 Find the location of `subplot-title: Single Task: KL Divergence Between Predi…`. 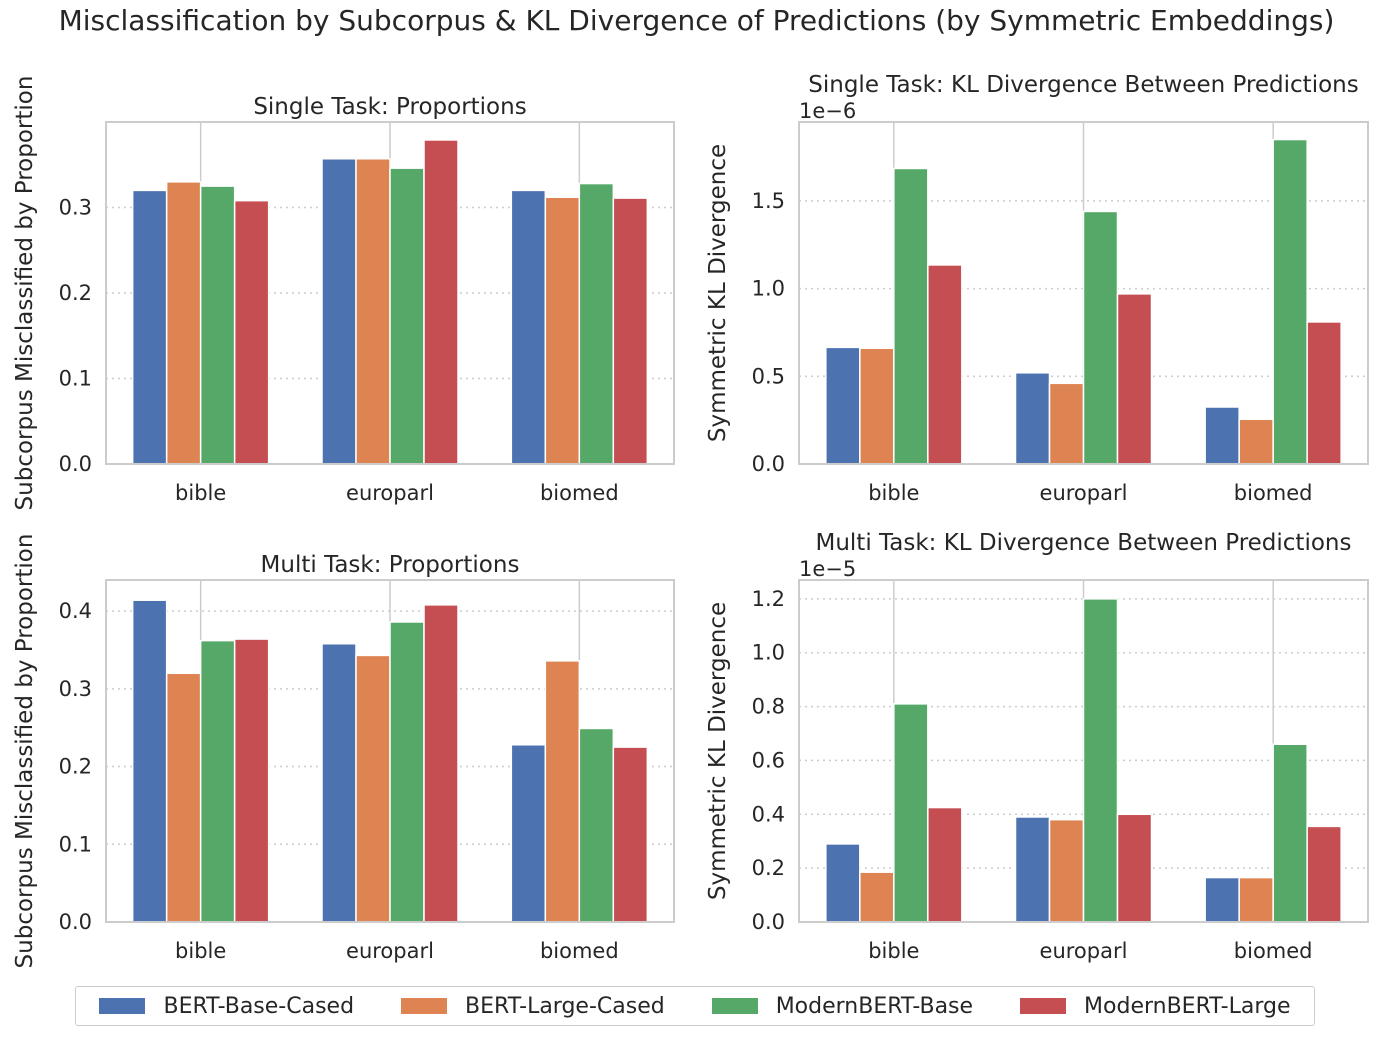

subplot-title: Single Task: KL Divergence Between Predi… is located at coordinates (1083, 85).